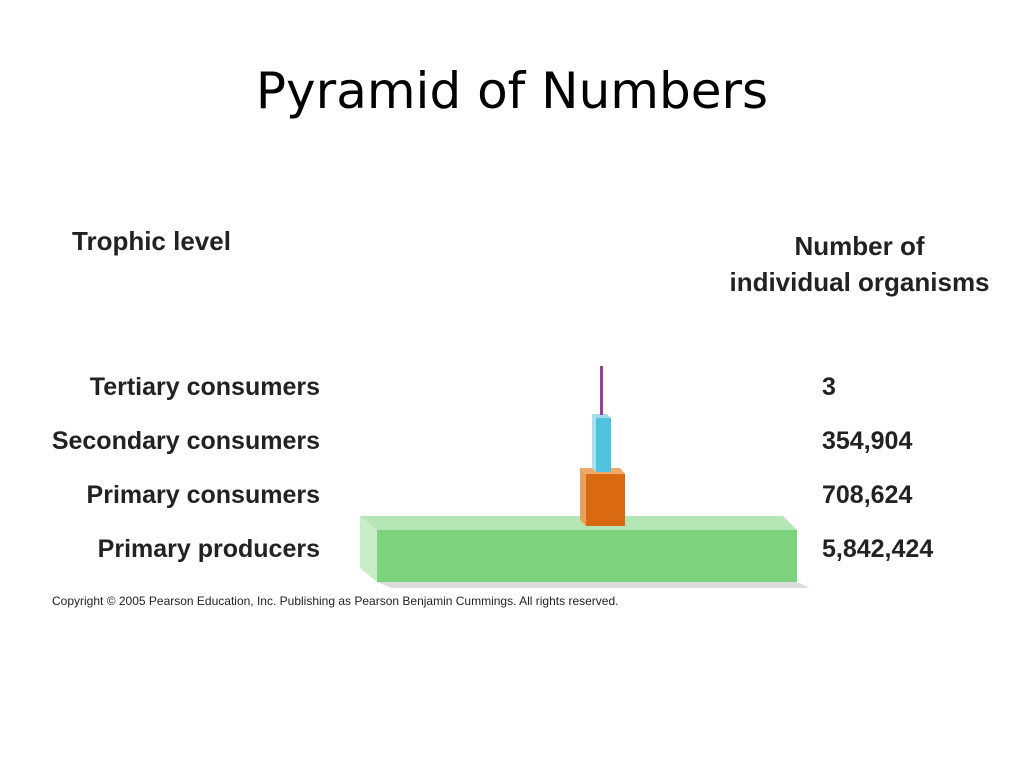  Describe the element at coordinates (867, 495) in the screenshot. I see `count-primary-consumers: 708,624` at that location.